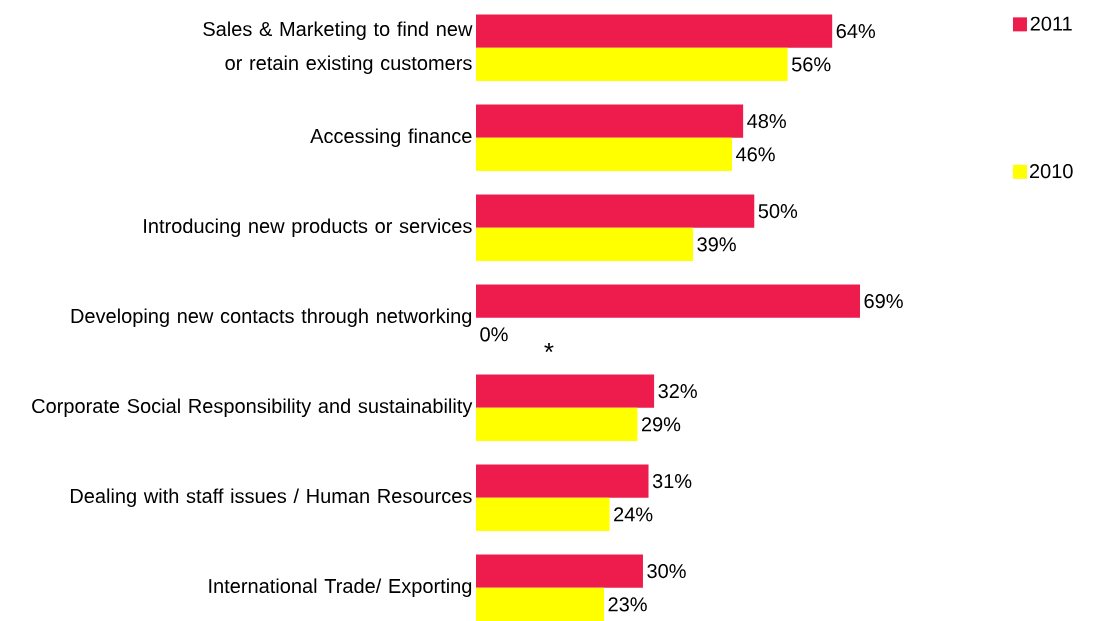  I want to click on legend-label: 2011, so click(1051, 23).